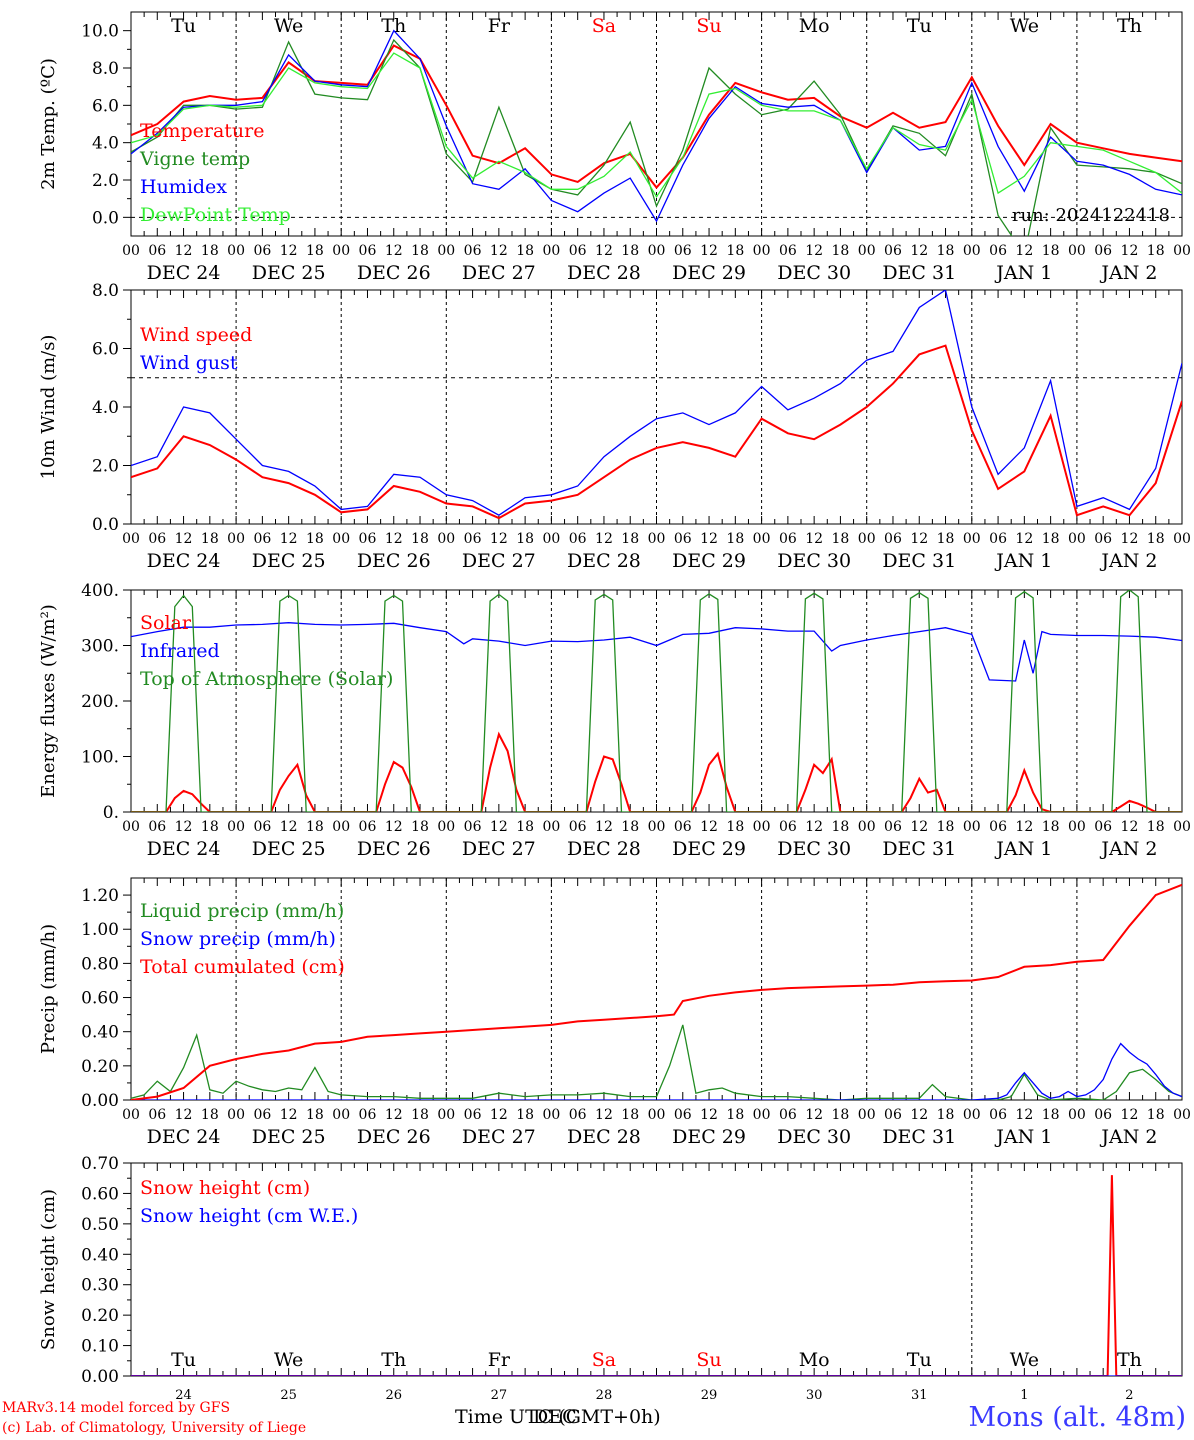 This screenshot has height=1440, width=1194. I want to click on plot-frame, so click(656, 124).